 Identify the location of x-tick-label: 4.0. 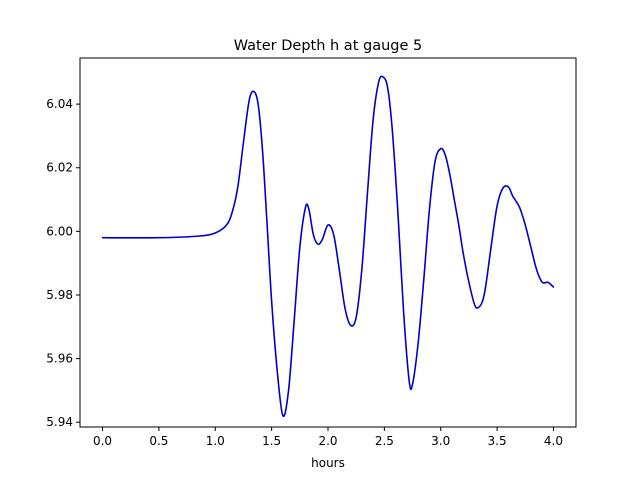
(553, 441).